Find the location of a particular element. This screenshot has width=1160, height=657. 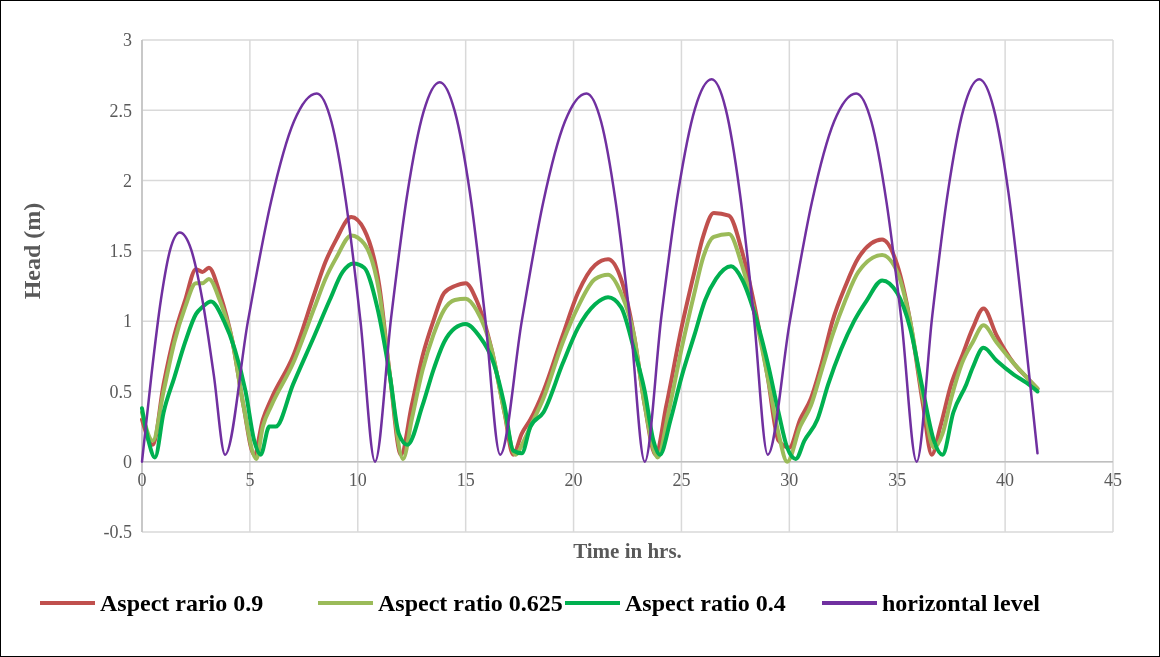

y-axis-title: Head (m) is located at coordinates (32, 251).